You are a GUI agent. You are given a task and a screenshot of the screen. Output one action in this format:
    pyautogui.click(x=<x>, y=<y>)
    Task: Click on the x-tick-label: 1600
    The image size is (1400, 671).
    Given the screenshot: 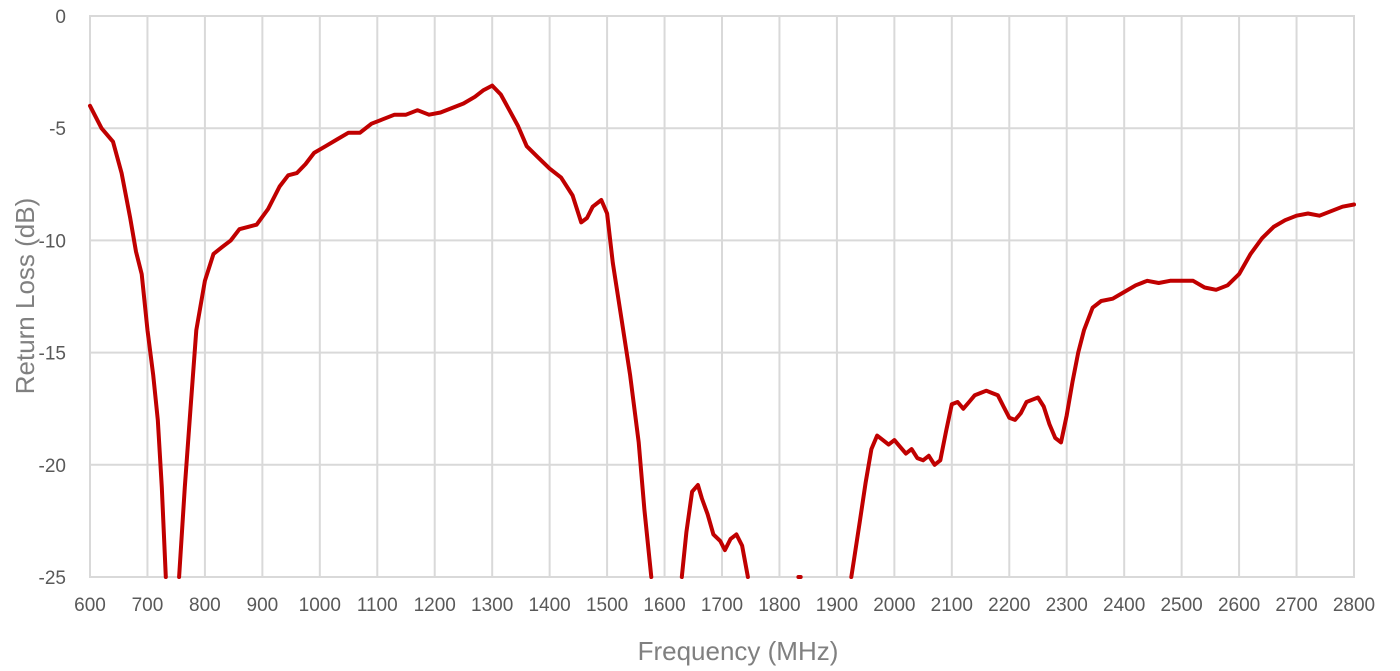 What is the action you would take?
    pyautogui.click(x=664, y=605)
    